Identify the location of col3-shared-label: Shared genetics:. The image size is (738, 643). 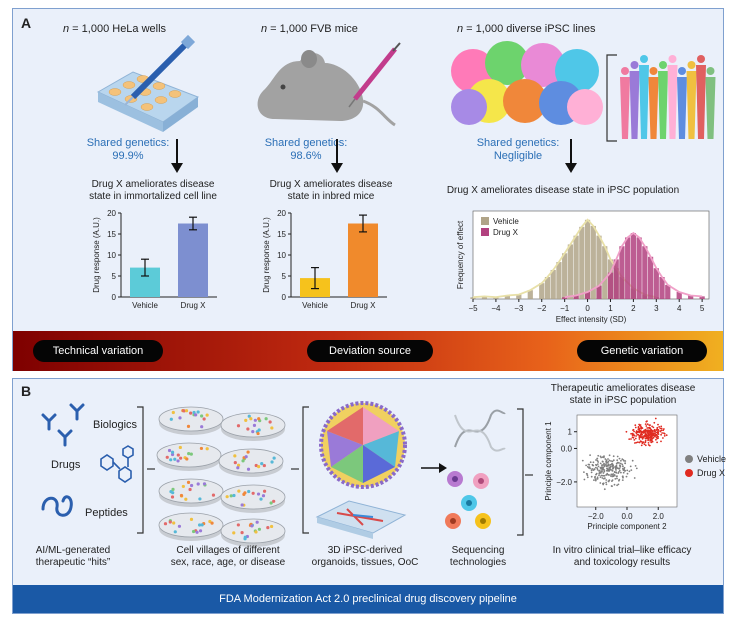
(518, 143).